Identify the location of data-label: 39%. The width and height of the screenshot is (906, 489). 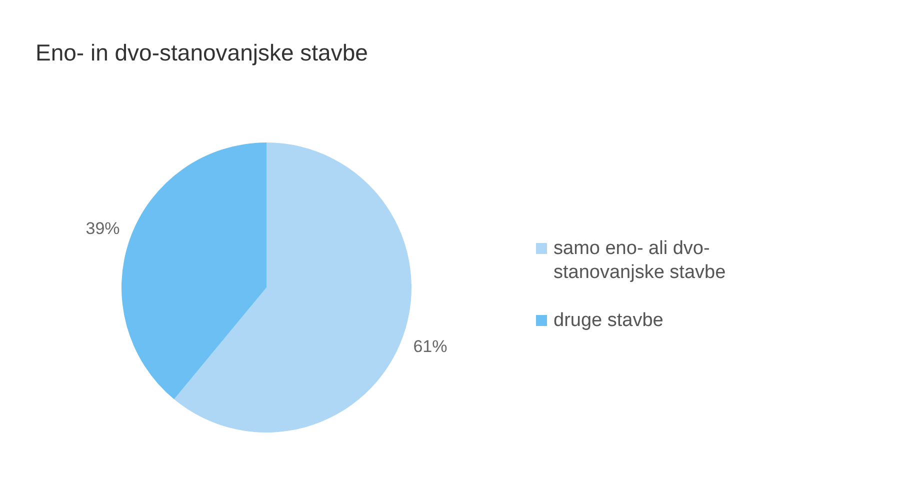
(103, 228).